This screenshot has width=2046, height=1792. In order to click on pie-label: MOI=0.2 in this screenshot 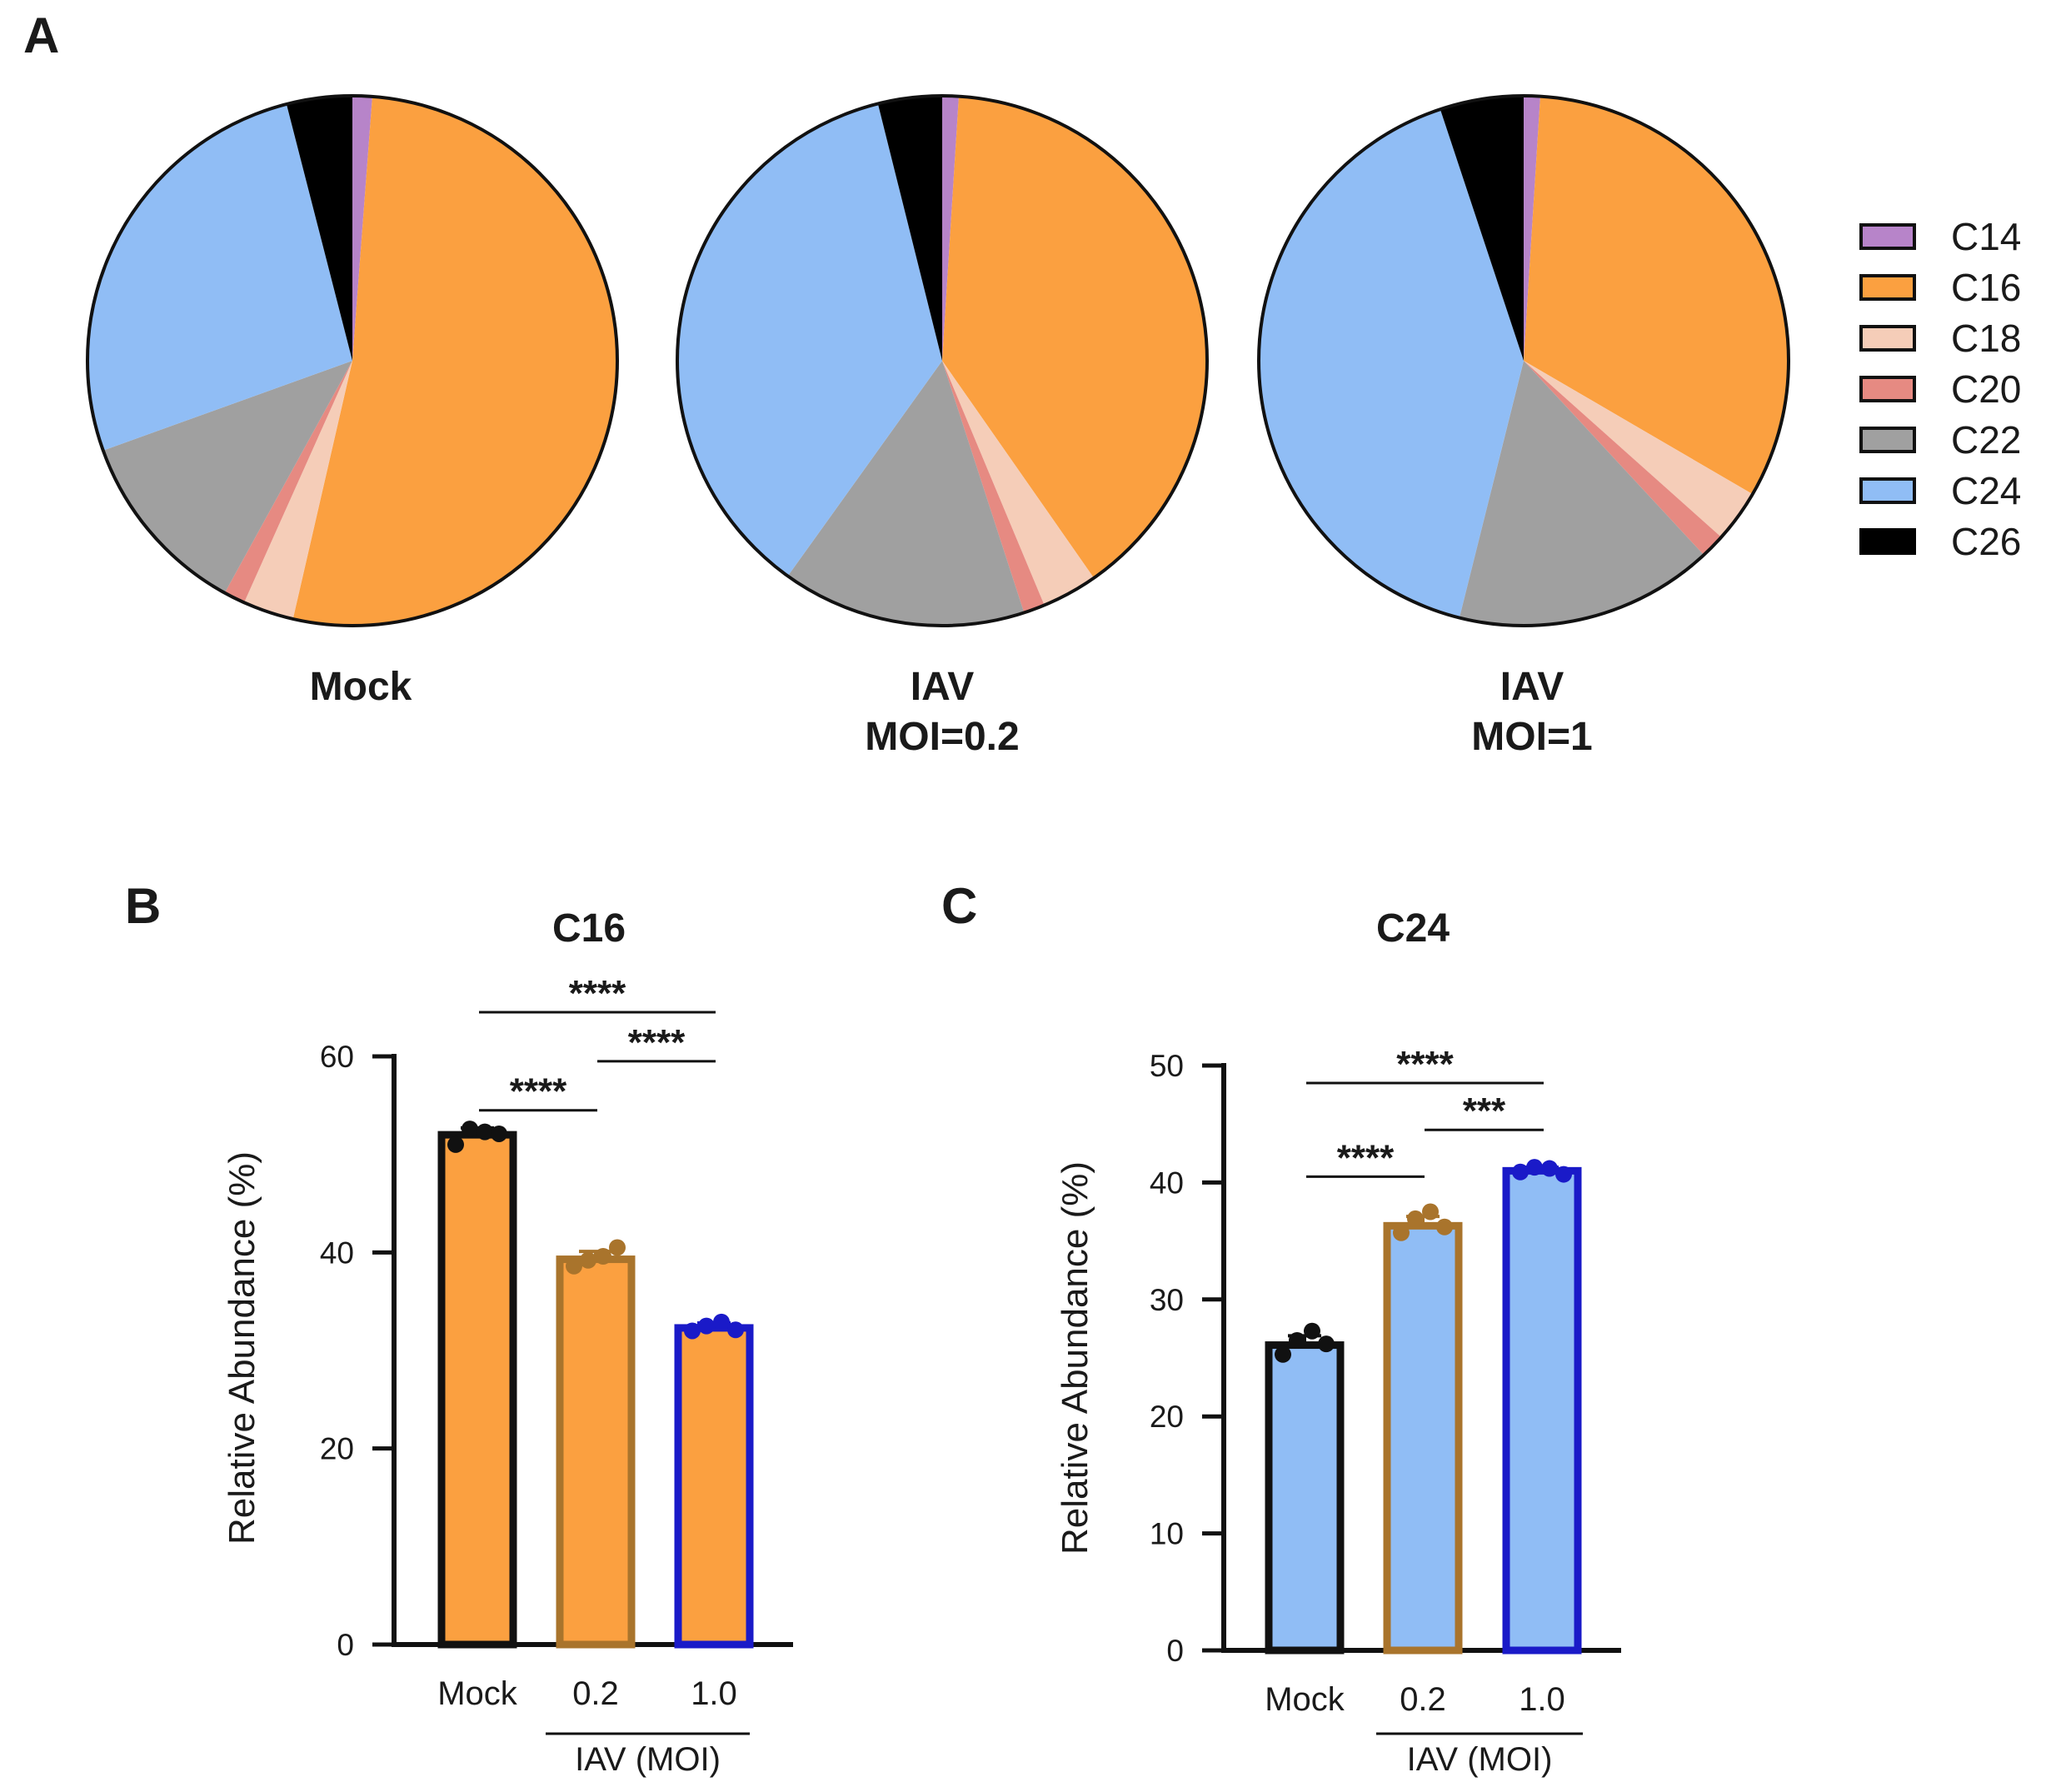, I will do `click(942, 737)`.